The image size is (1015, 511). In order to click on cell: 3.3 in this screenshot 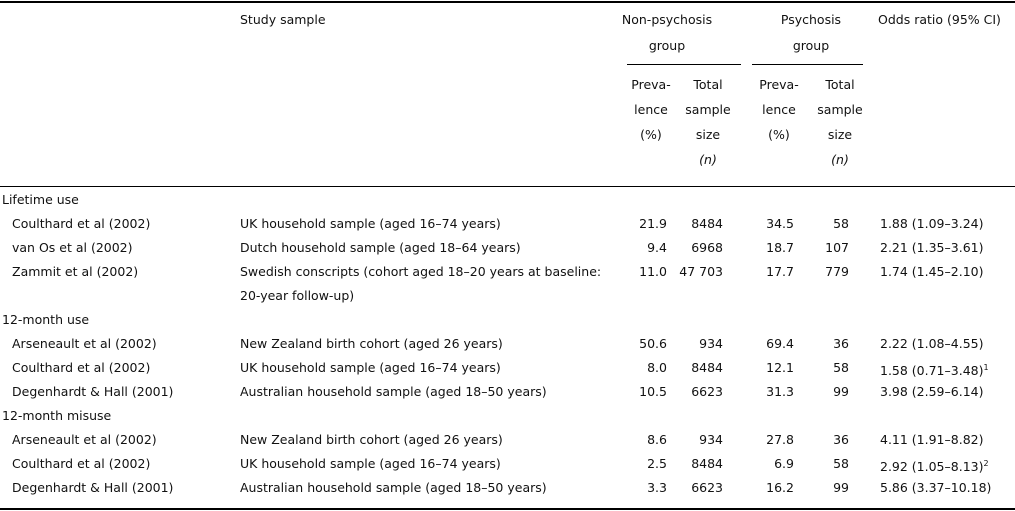, I will do `click(657, 487)`.